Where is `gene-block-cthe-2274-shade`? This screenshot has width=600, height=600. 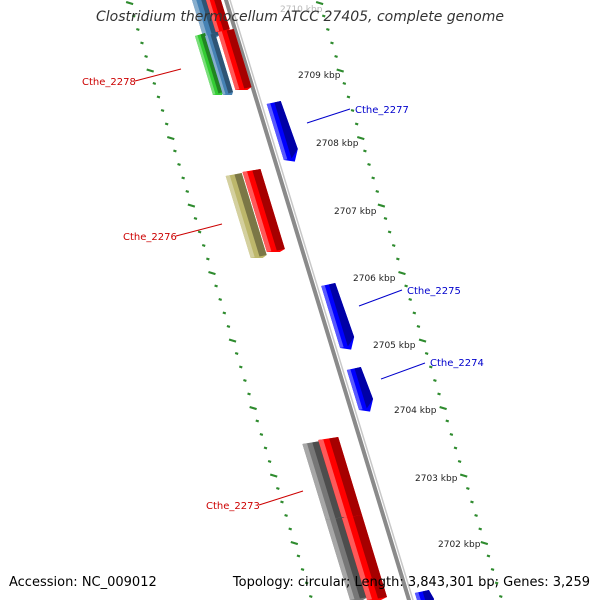 gene-block-cthe-2274-shade is located at coordinates (364, 388).